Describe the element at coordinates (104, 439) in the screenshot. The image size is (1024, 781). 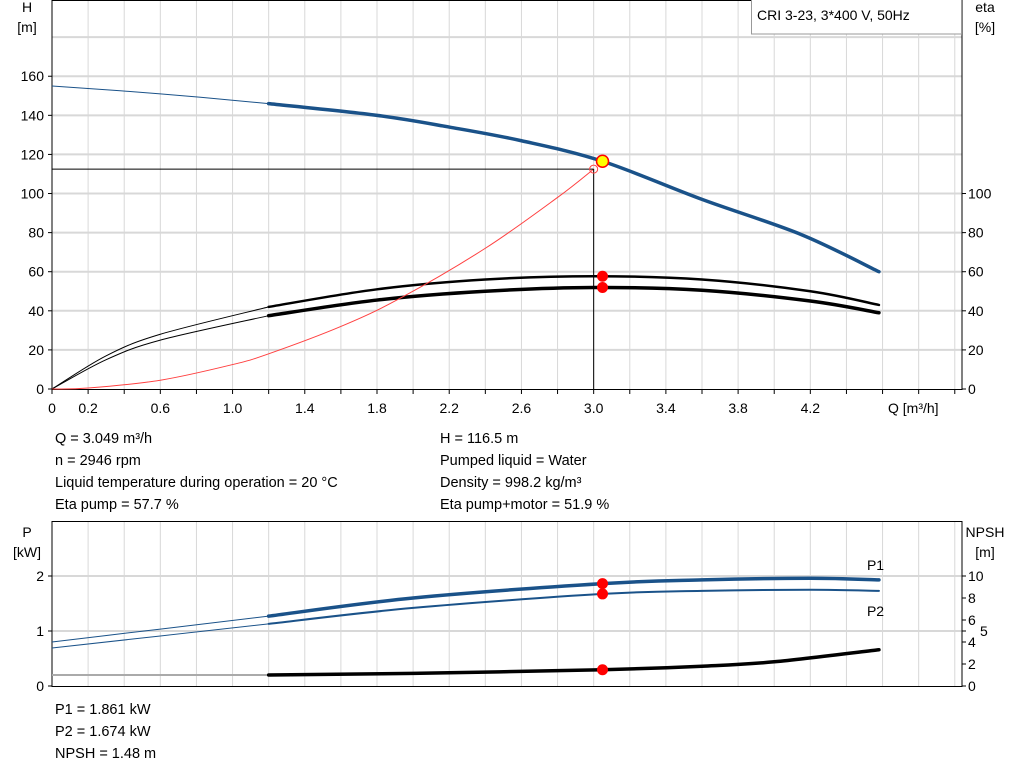
I see `flow-value: Q = 3.049 m³/h` at that location.